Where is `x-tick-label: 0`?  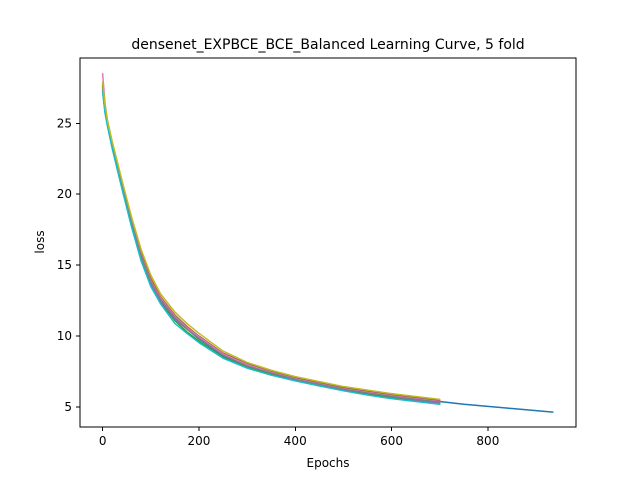
x-tick-label: 0 is located at coordinates (103, 441).